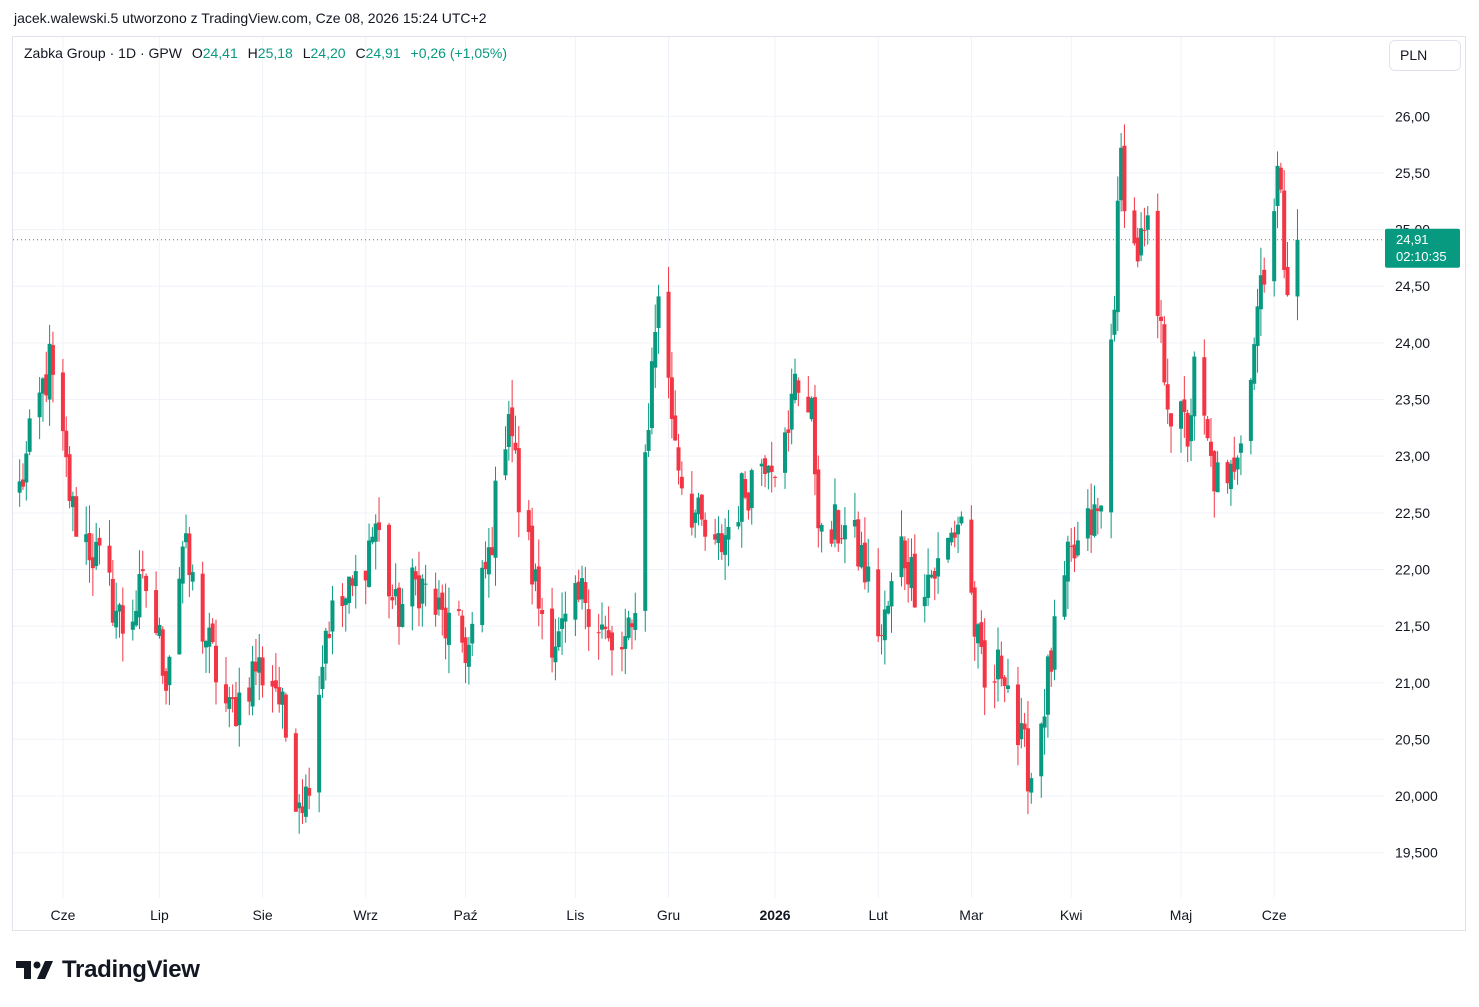 The image size is (1479, 1007). What do you see at coordinates (1412, 739) in the screenshot?
I see `price-tick-label: 20,50` at bounding box center [1412, 739].